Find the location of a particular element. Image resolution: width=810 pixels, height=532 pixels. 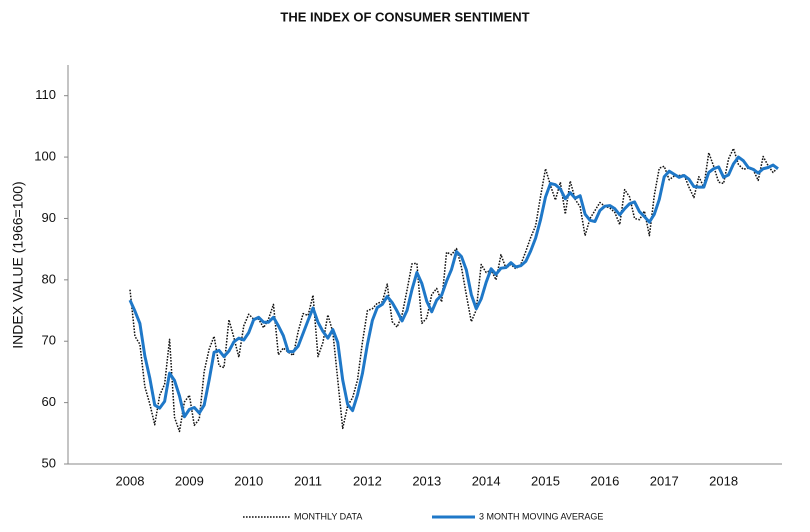

x-tick-label: 2014 is located at coordinates (486, 480).